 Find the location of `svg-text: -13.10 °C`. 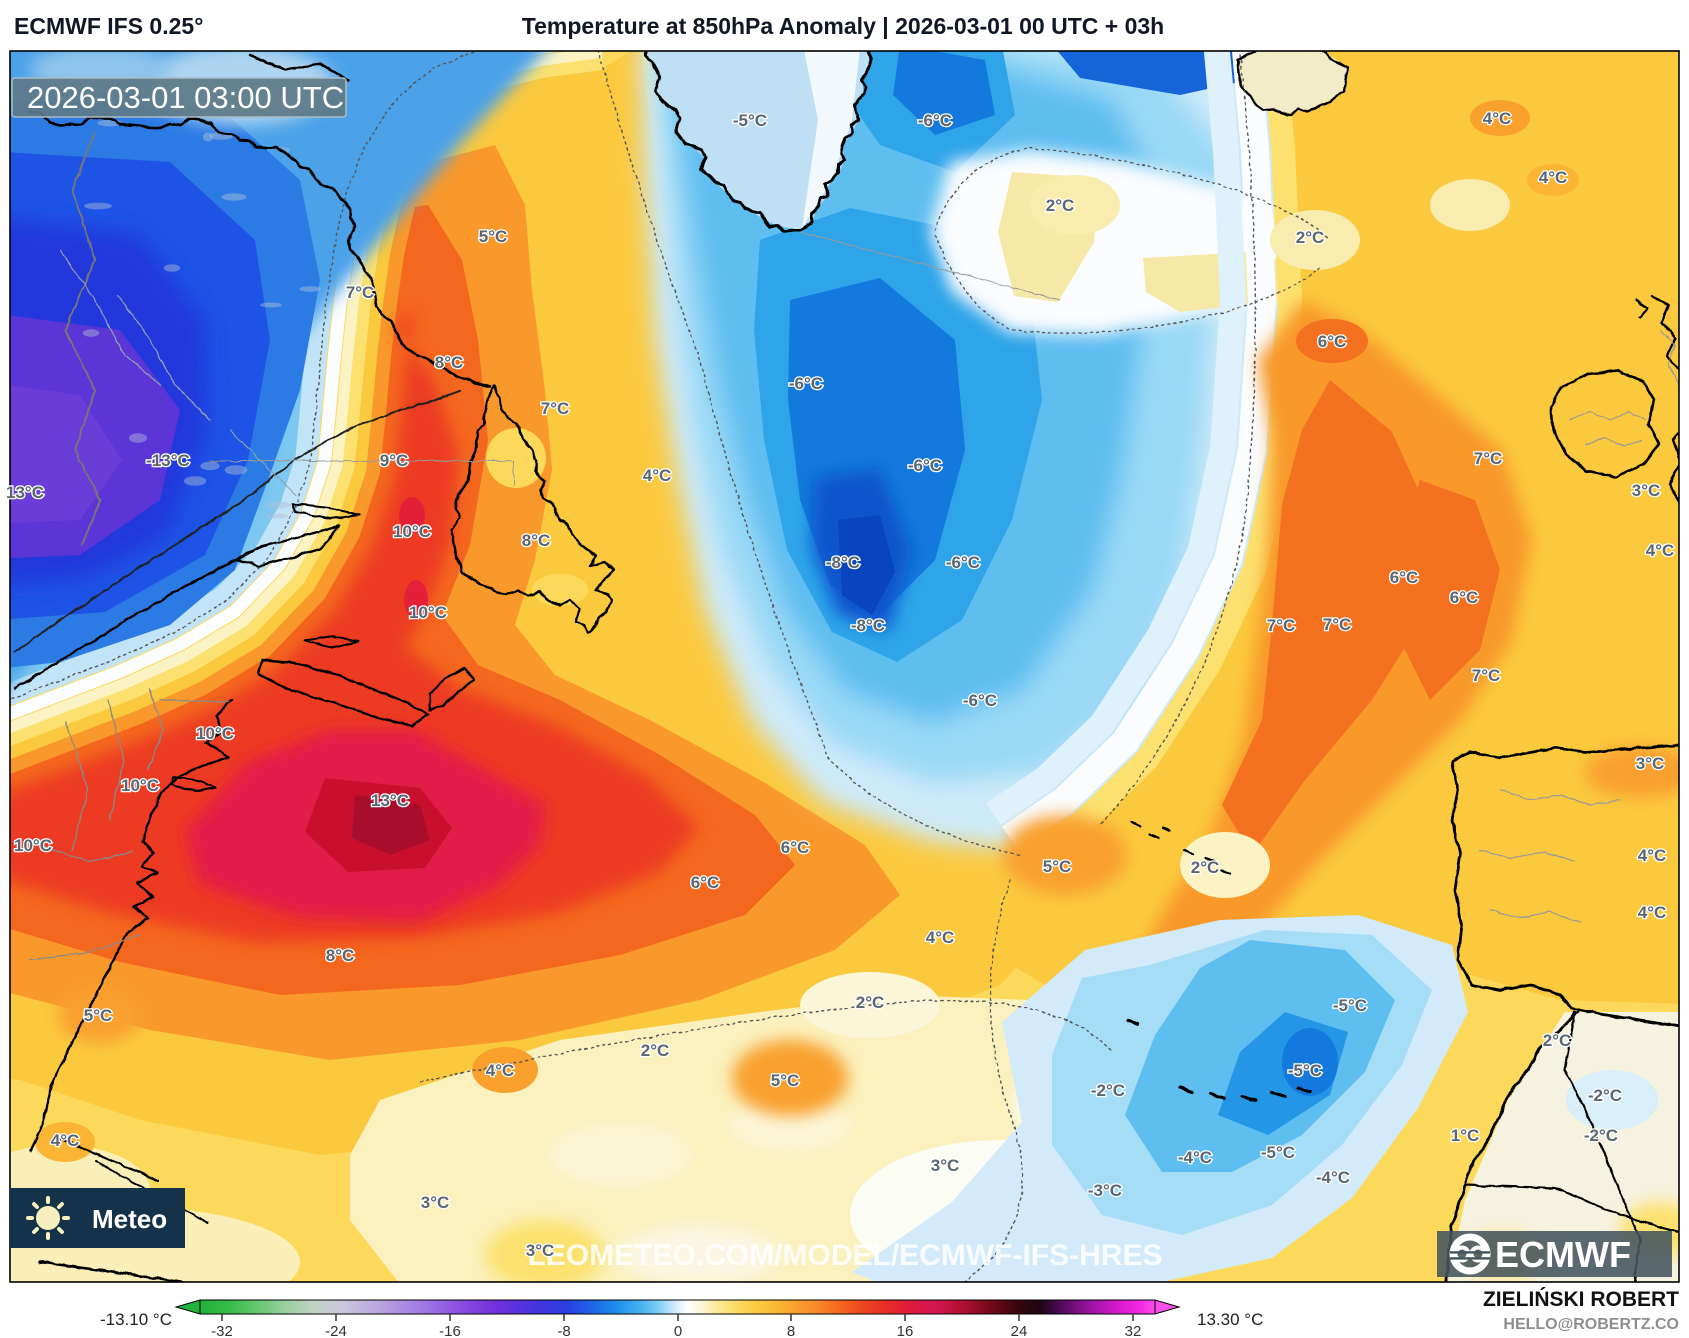

svg-text: -13.10 °C is located at coordinates (136, 1319).